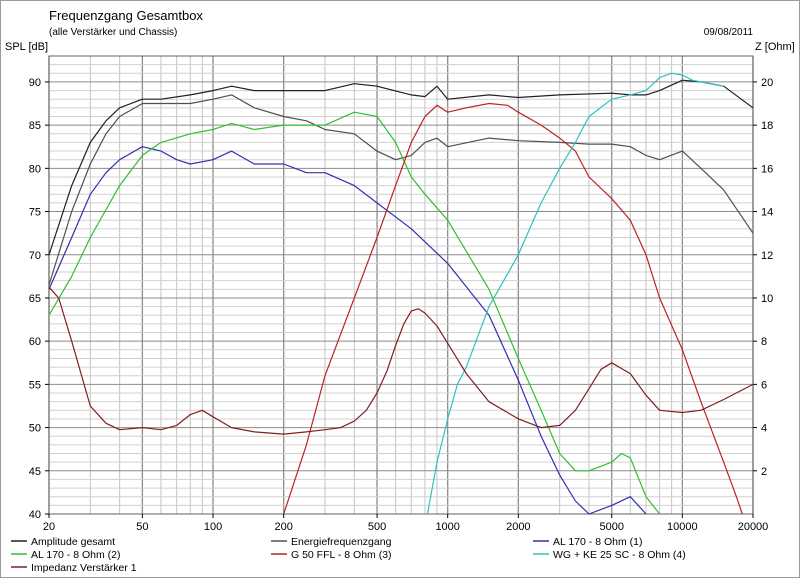  Describe the element at coordinates (73, 542) in the screenshot. I see `legend-label: Amplitude gesamt` at that location.